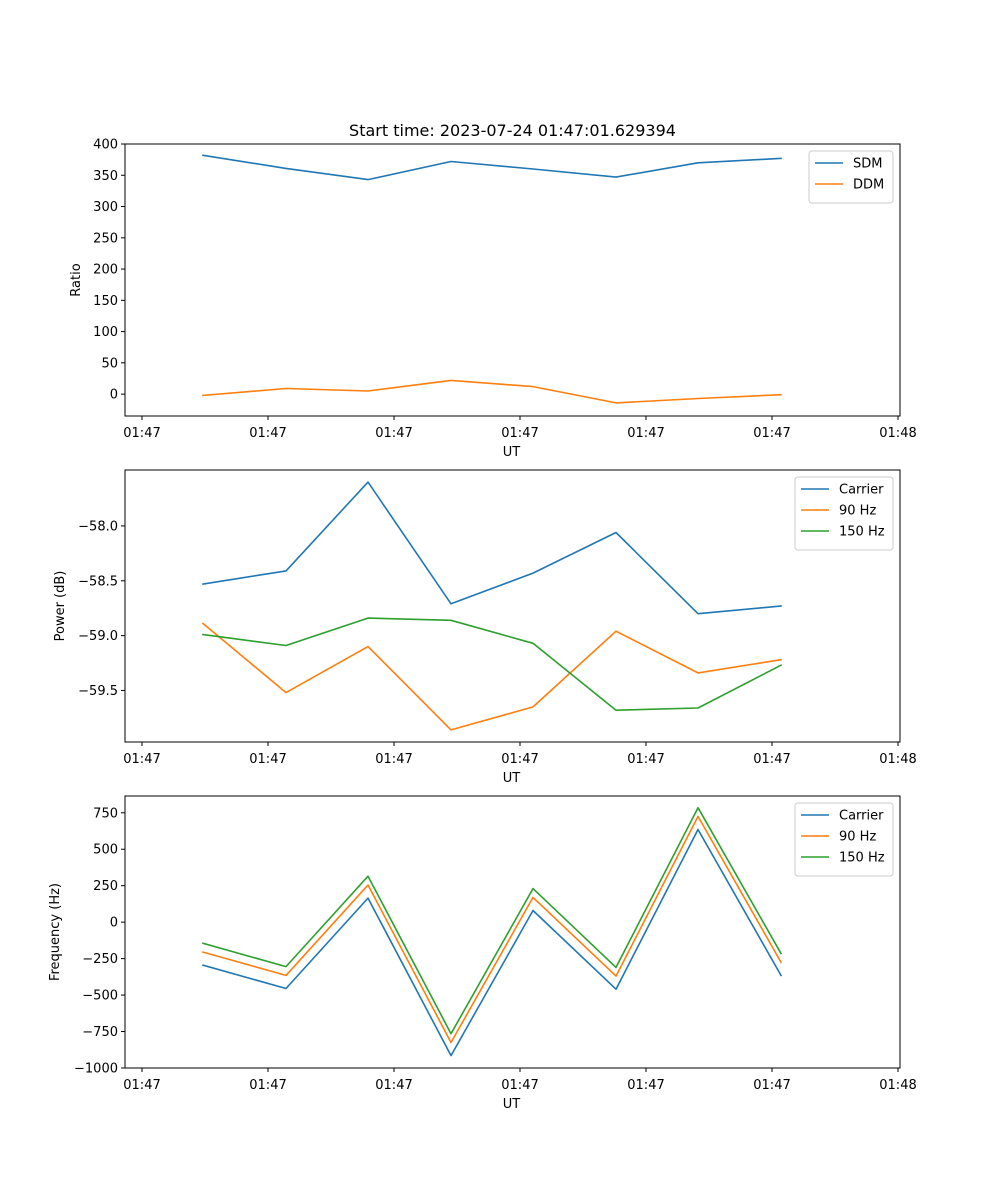 This screenshot has width=1000, height=1200. What do you see at coordinates (105, 301) in the screenshot?
I see `y-tick-label: 150` at bounding box center [105, 301].